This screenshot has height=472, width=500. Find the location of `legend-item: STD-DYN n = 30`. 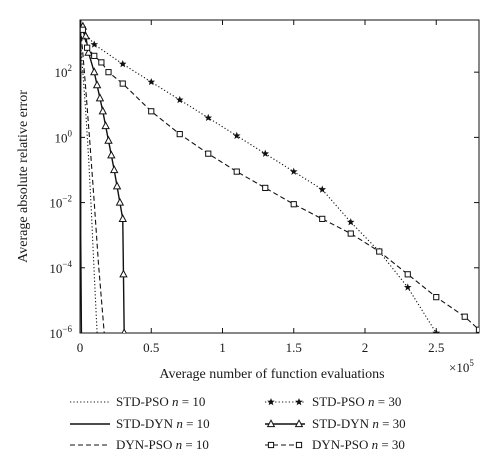

legend-item: STD-DYN n = 30 is located at coordinates (335, 423).